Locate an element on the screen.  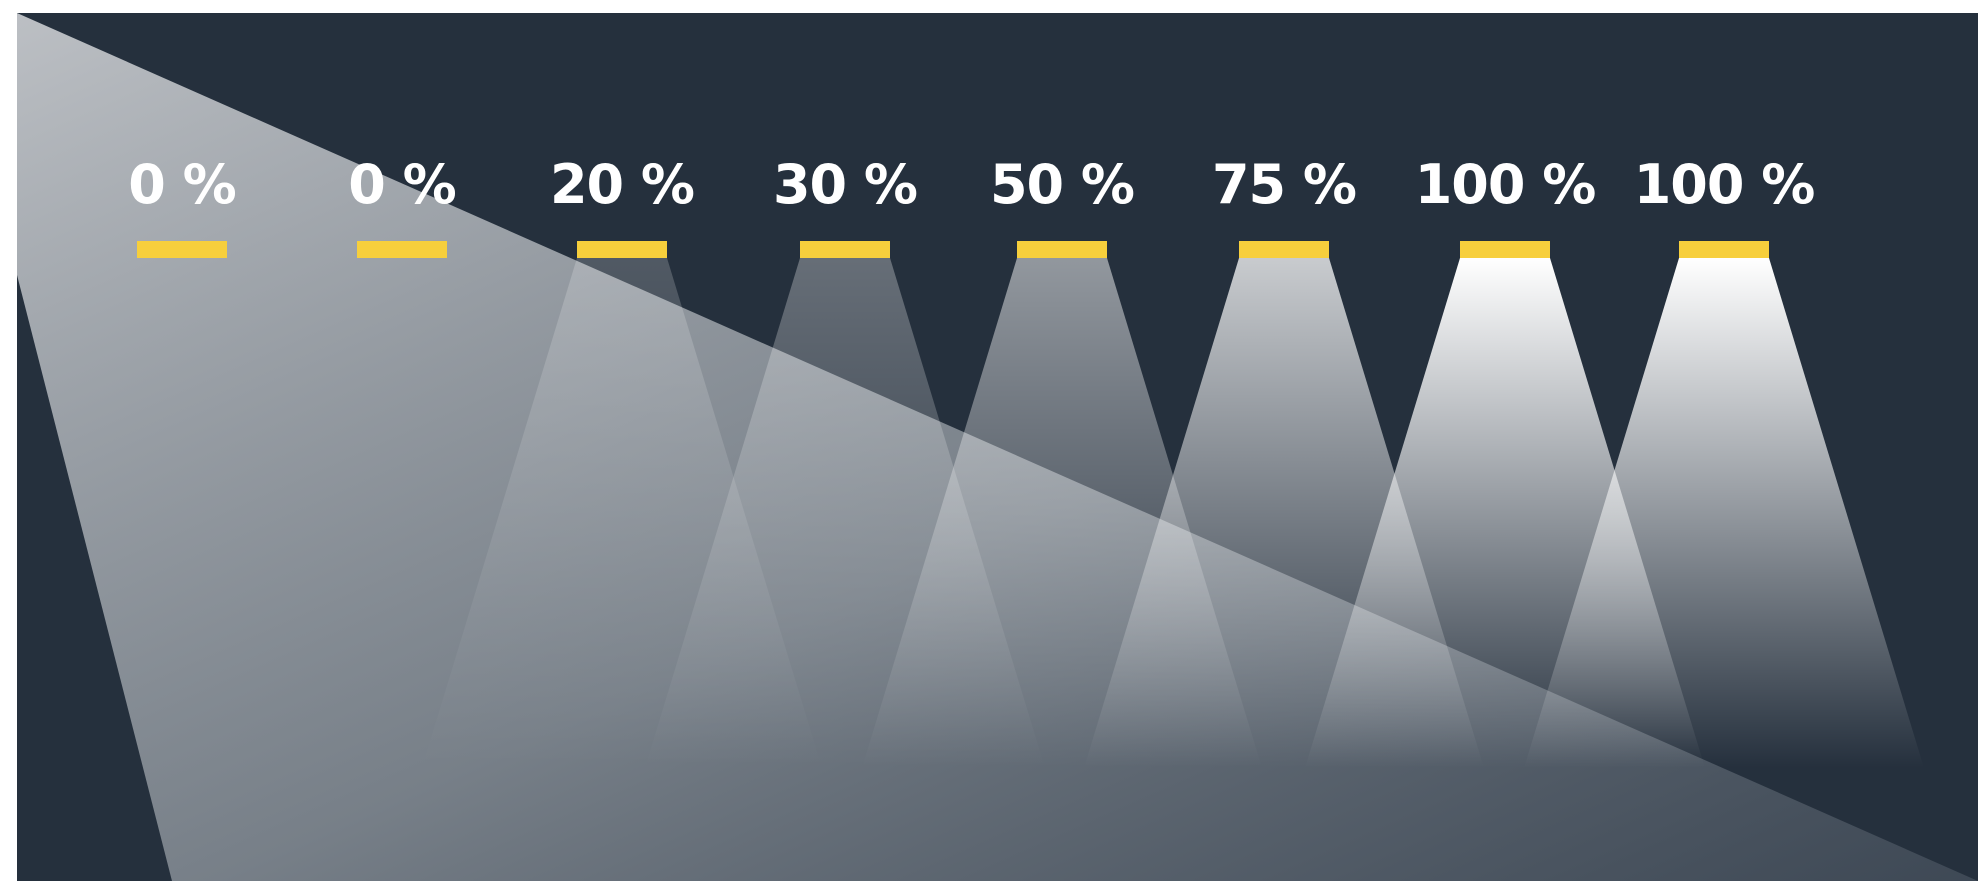
level-label-8: 100 % is located at coordinates (1724, 184).